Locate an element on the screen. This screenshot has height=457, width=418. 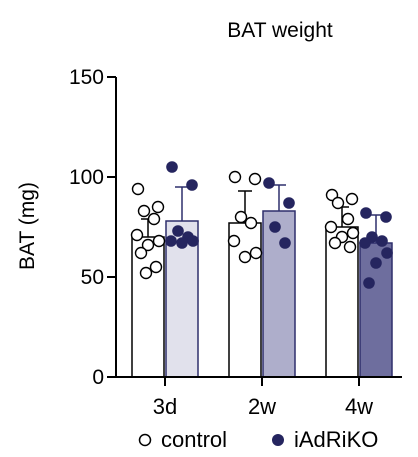
legend-ko-label: iAdRiKO is located at coordinates (336, 439).